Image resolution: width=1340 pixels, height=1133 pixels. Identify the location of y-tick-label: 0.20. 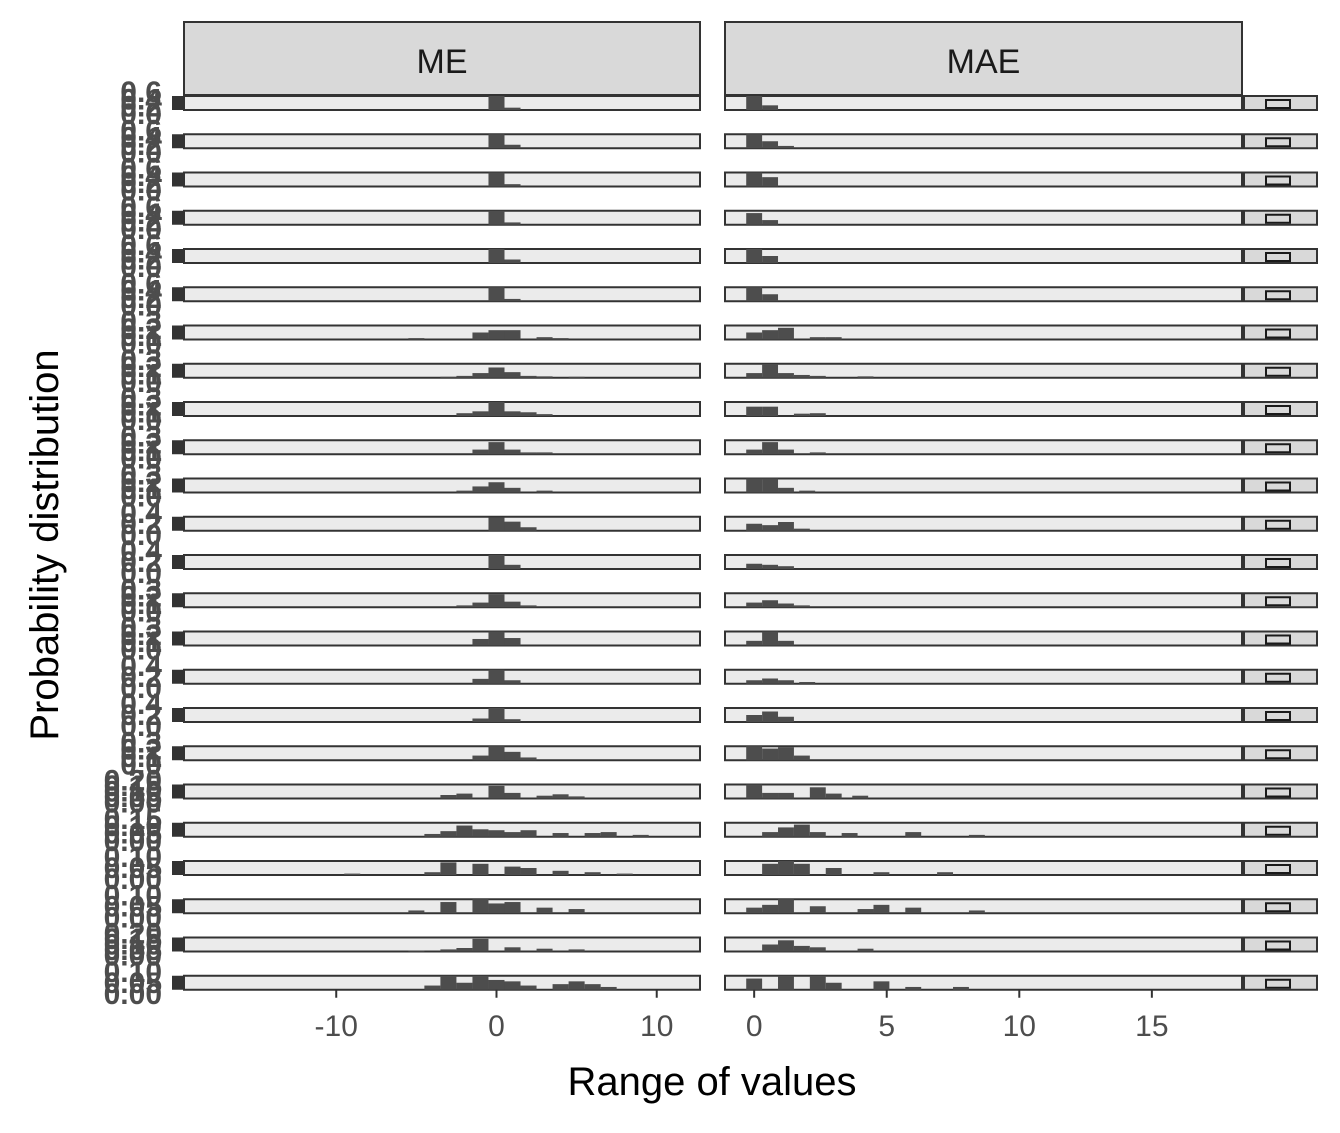
(133, 934).